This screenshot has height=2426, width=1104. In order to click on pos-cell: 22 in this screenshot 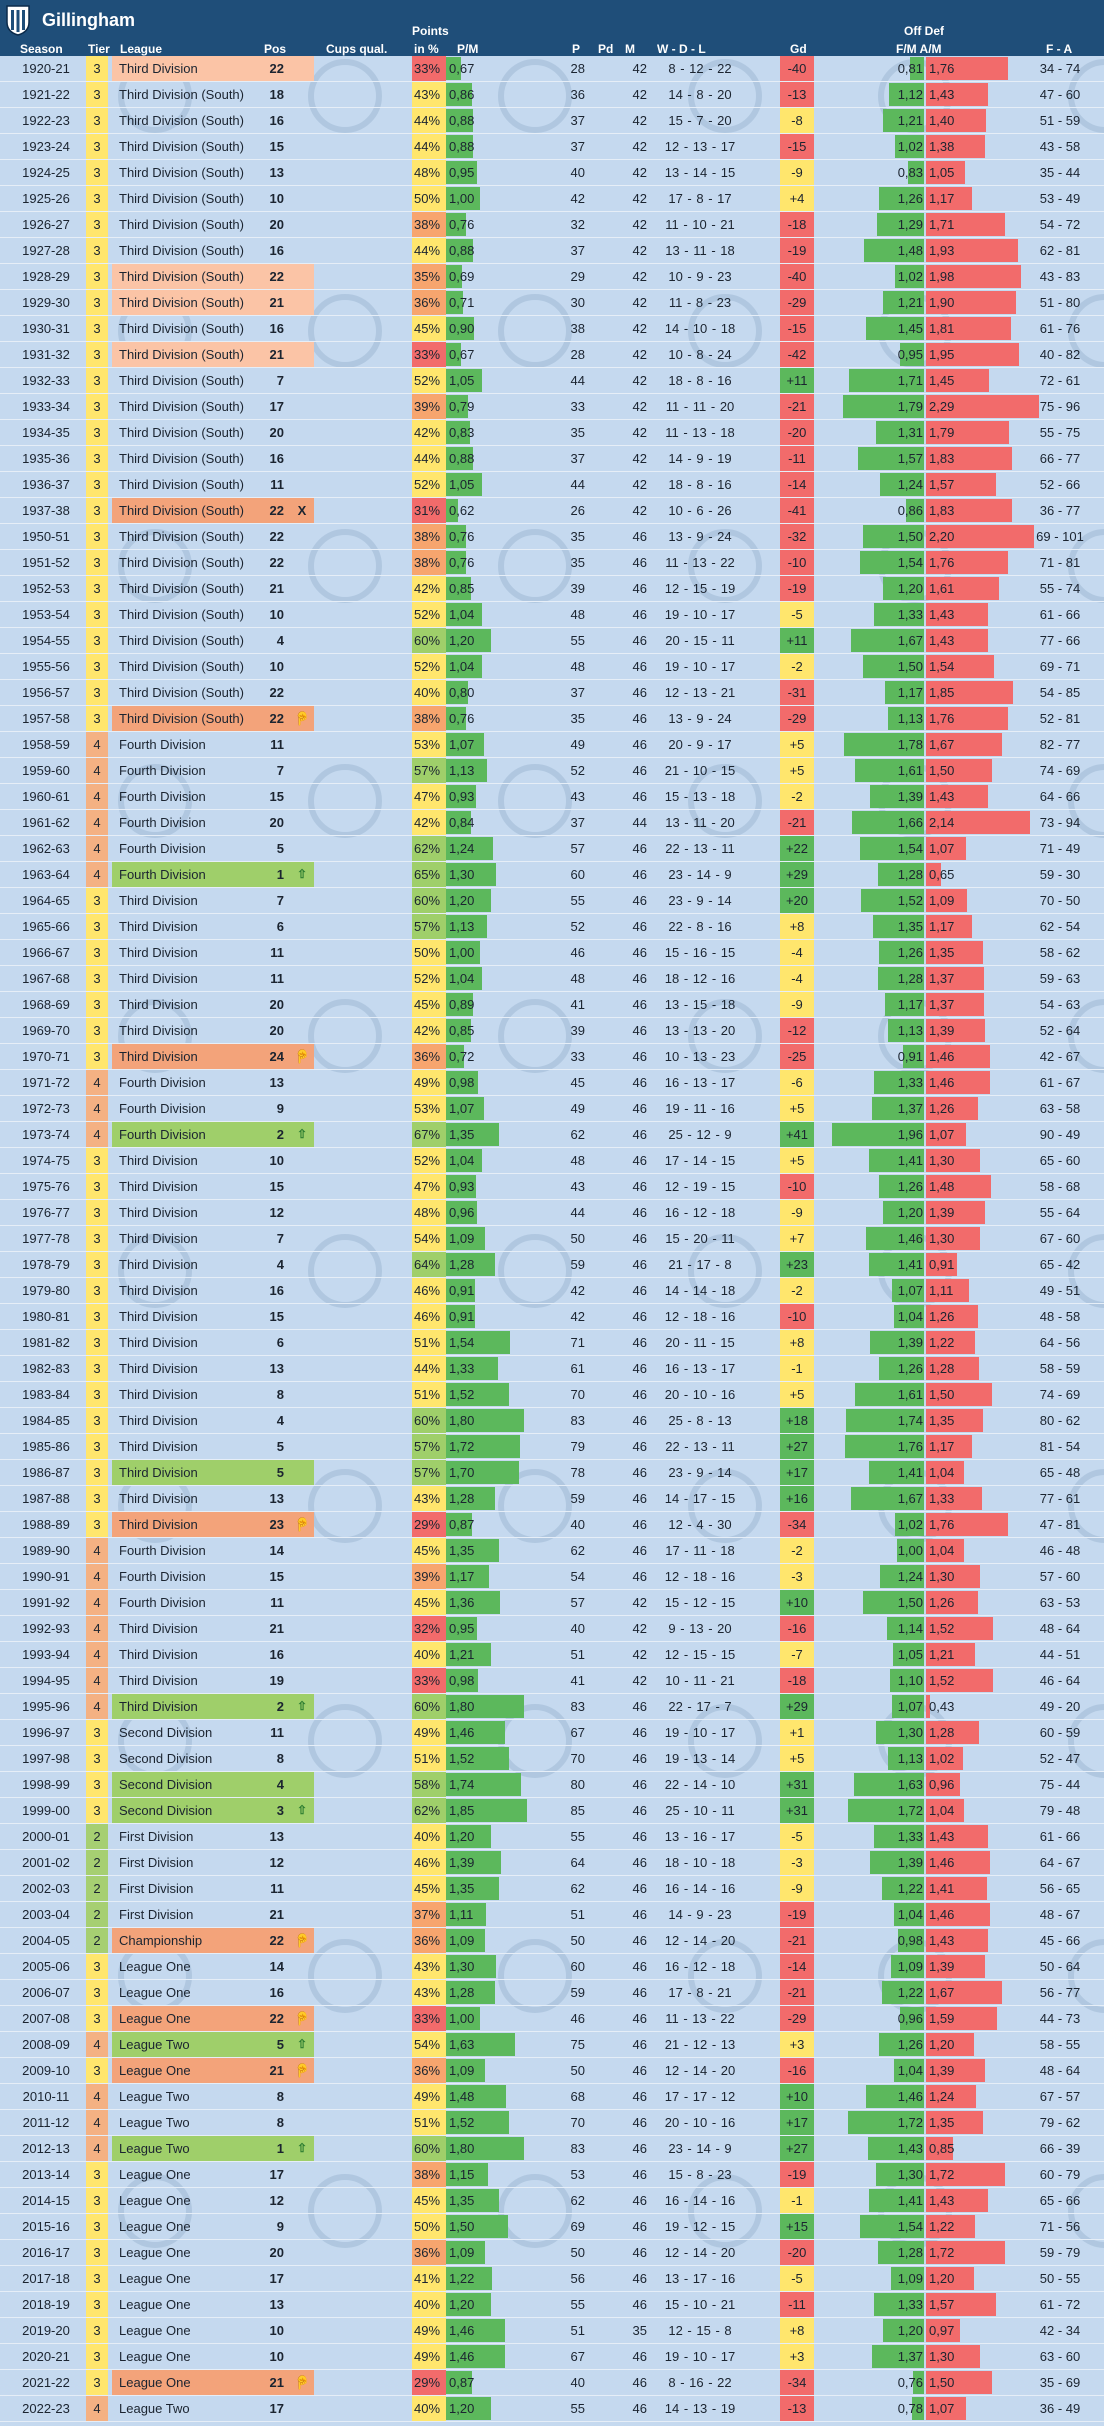, I will do `click(272, 276)`.